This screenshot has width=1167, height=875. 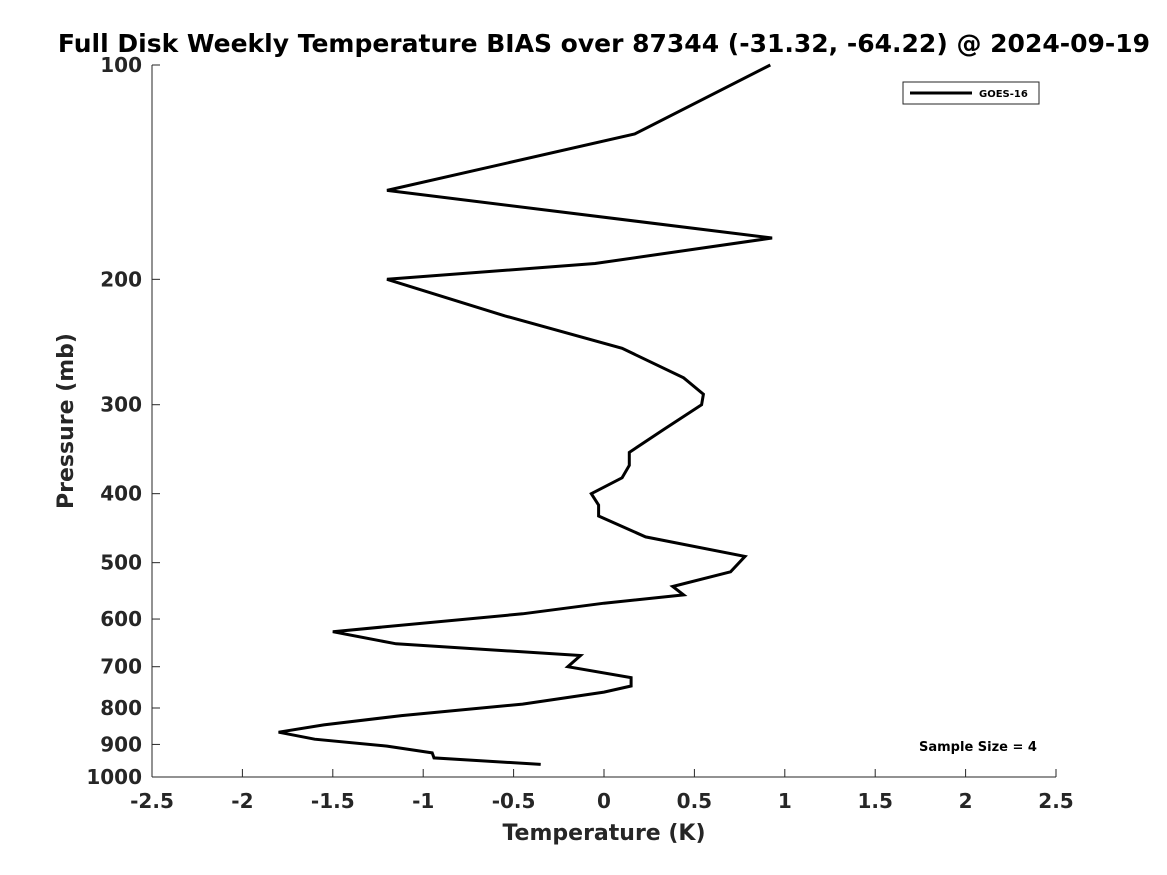 What do you see at coordinates (123, 421) in the screenshot?
I see `y-axis-ticks: 100 200 300 400 500 600 700 800 900 1000` at bounding box center [123, 421].